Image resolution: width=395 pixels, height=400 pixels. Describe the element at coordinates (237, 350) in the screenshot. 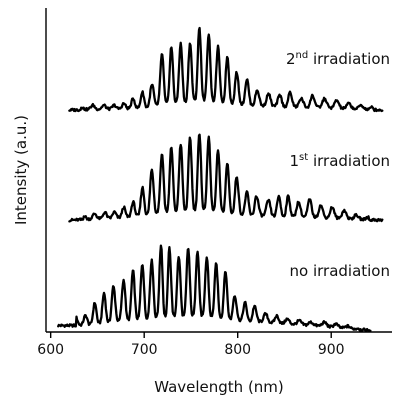

I see `x-tick-label-800: 800` at that location.